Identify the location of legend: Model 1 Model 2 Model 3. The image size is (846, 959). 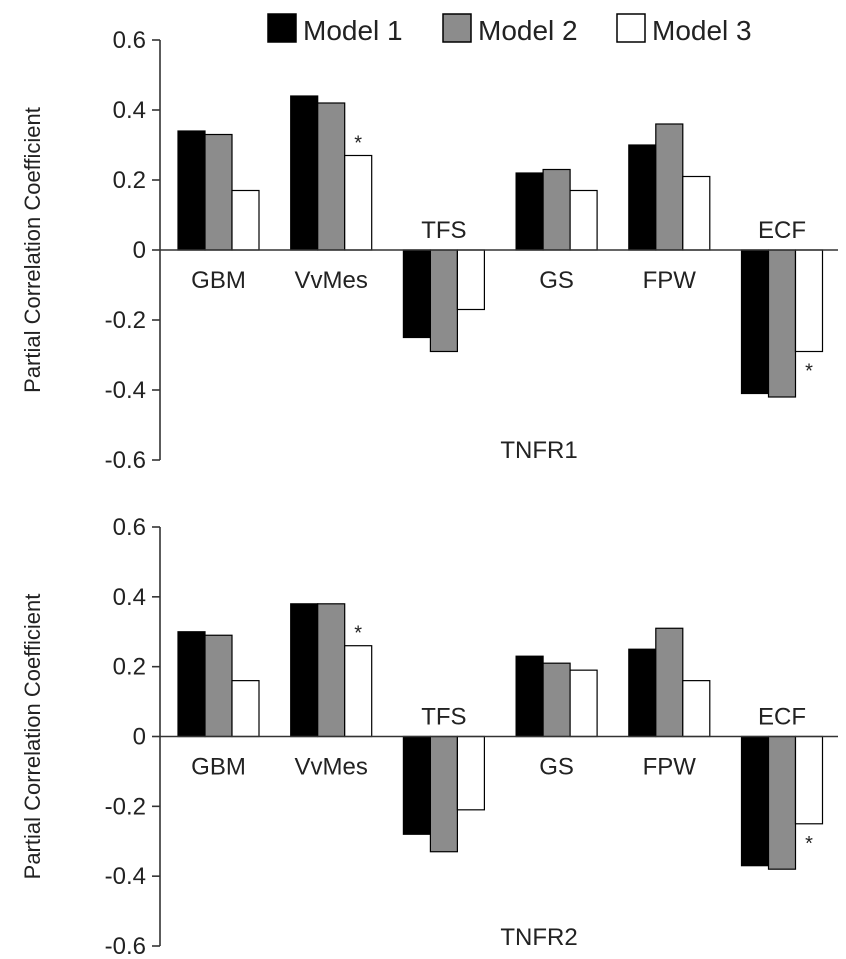
(509, 29).